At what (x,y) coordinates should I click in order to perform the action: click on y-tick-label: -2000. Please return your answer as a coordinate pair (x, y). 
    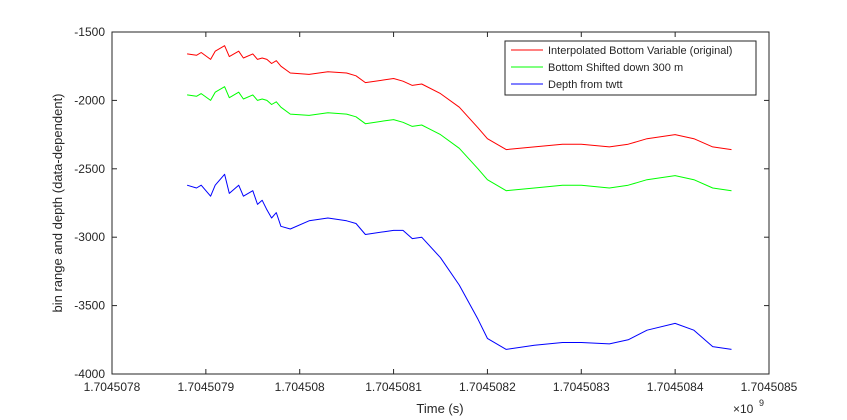
    Looking at the image, I should click on (89, 100).